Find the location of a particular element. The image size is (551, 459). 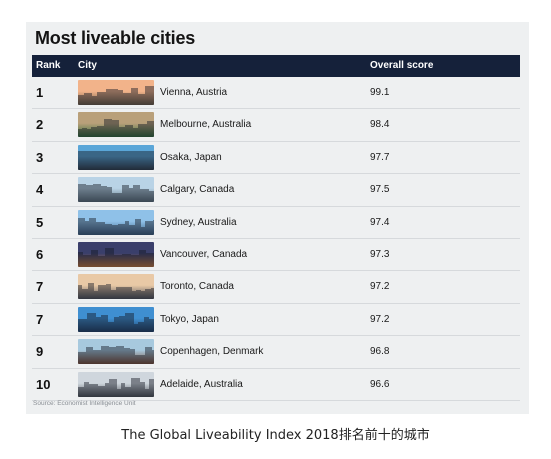

rank-cell: 9 is located at coordinates (40, 352).